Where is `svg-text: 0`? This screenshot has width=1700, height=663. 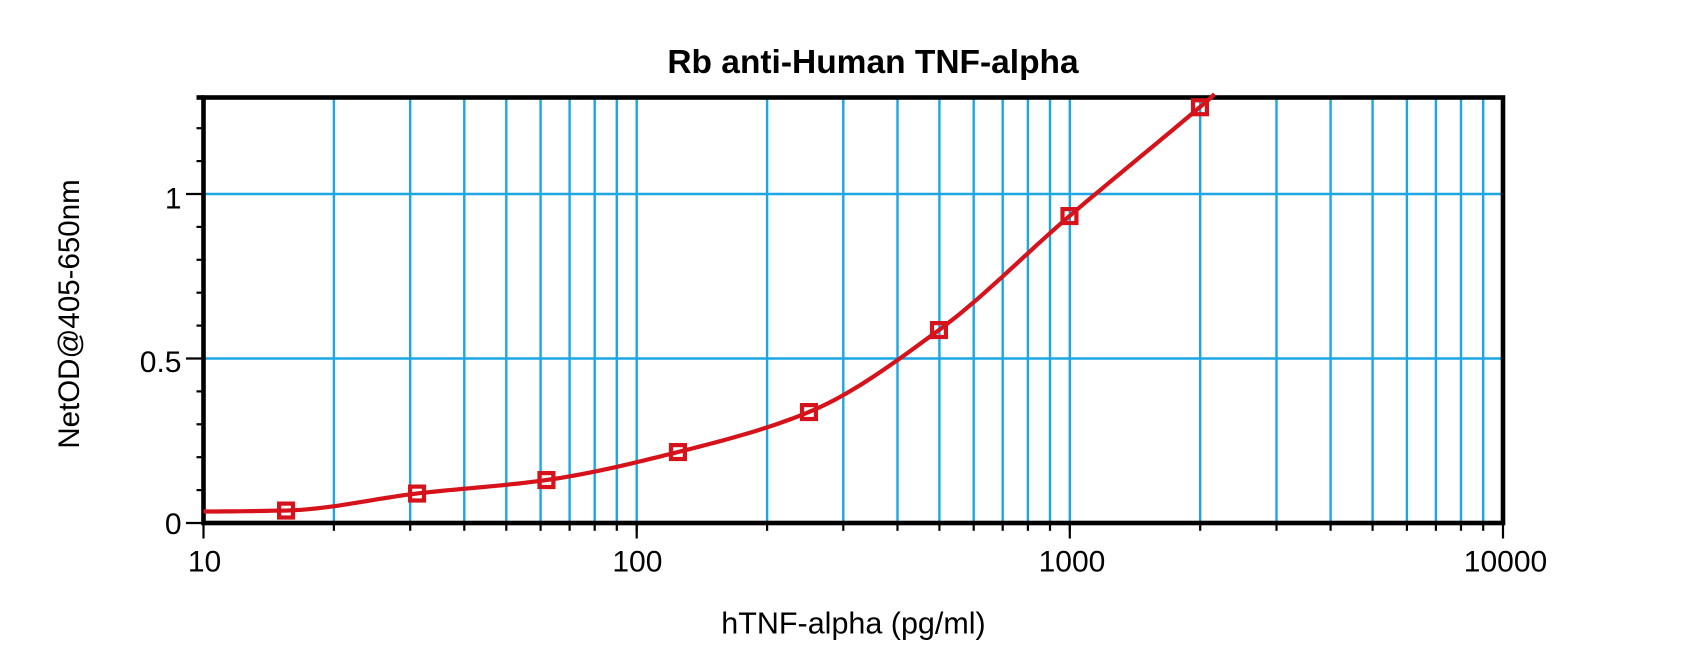 svg-text: 0 is located at coordinates (173, 524).